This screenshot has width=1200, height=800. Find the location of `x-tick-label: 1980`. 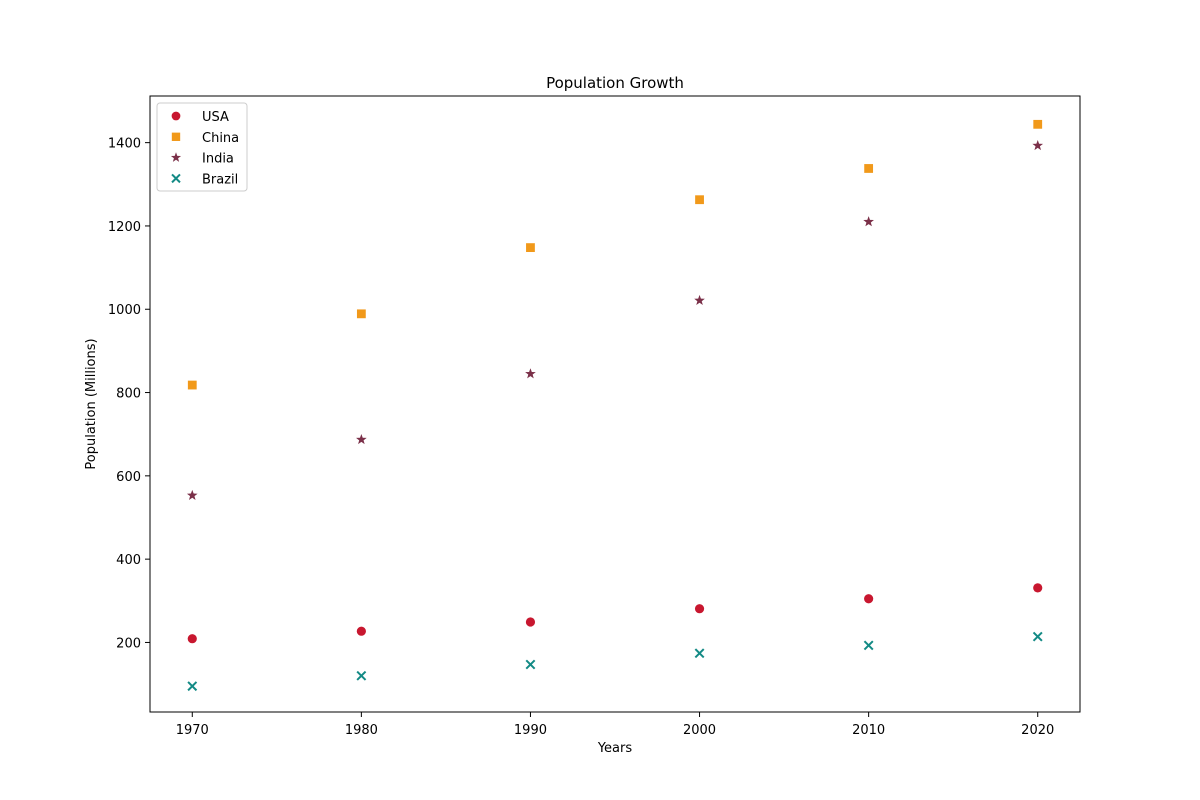

x-tick-label: 1980 is located at coordinates (361, 730).